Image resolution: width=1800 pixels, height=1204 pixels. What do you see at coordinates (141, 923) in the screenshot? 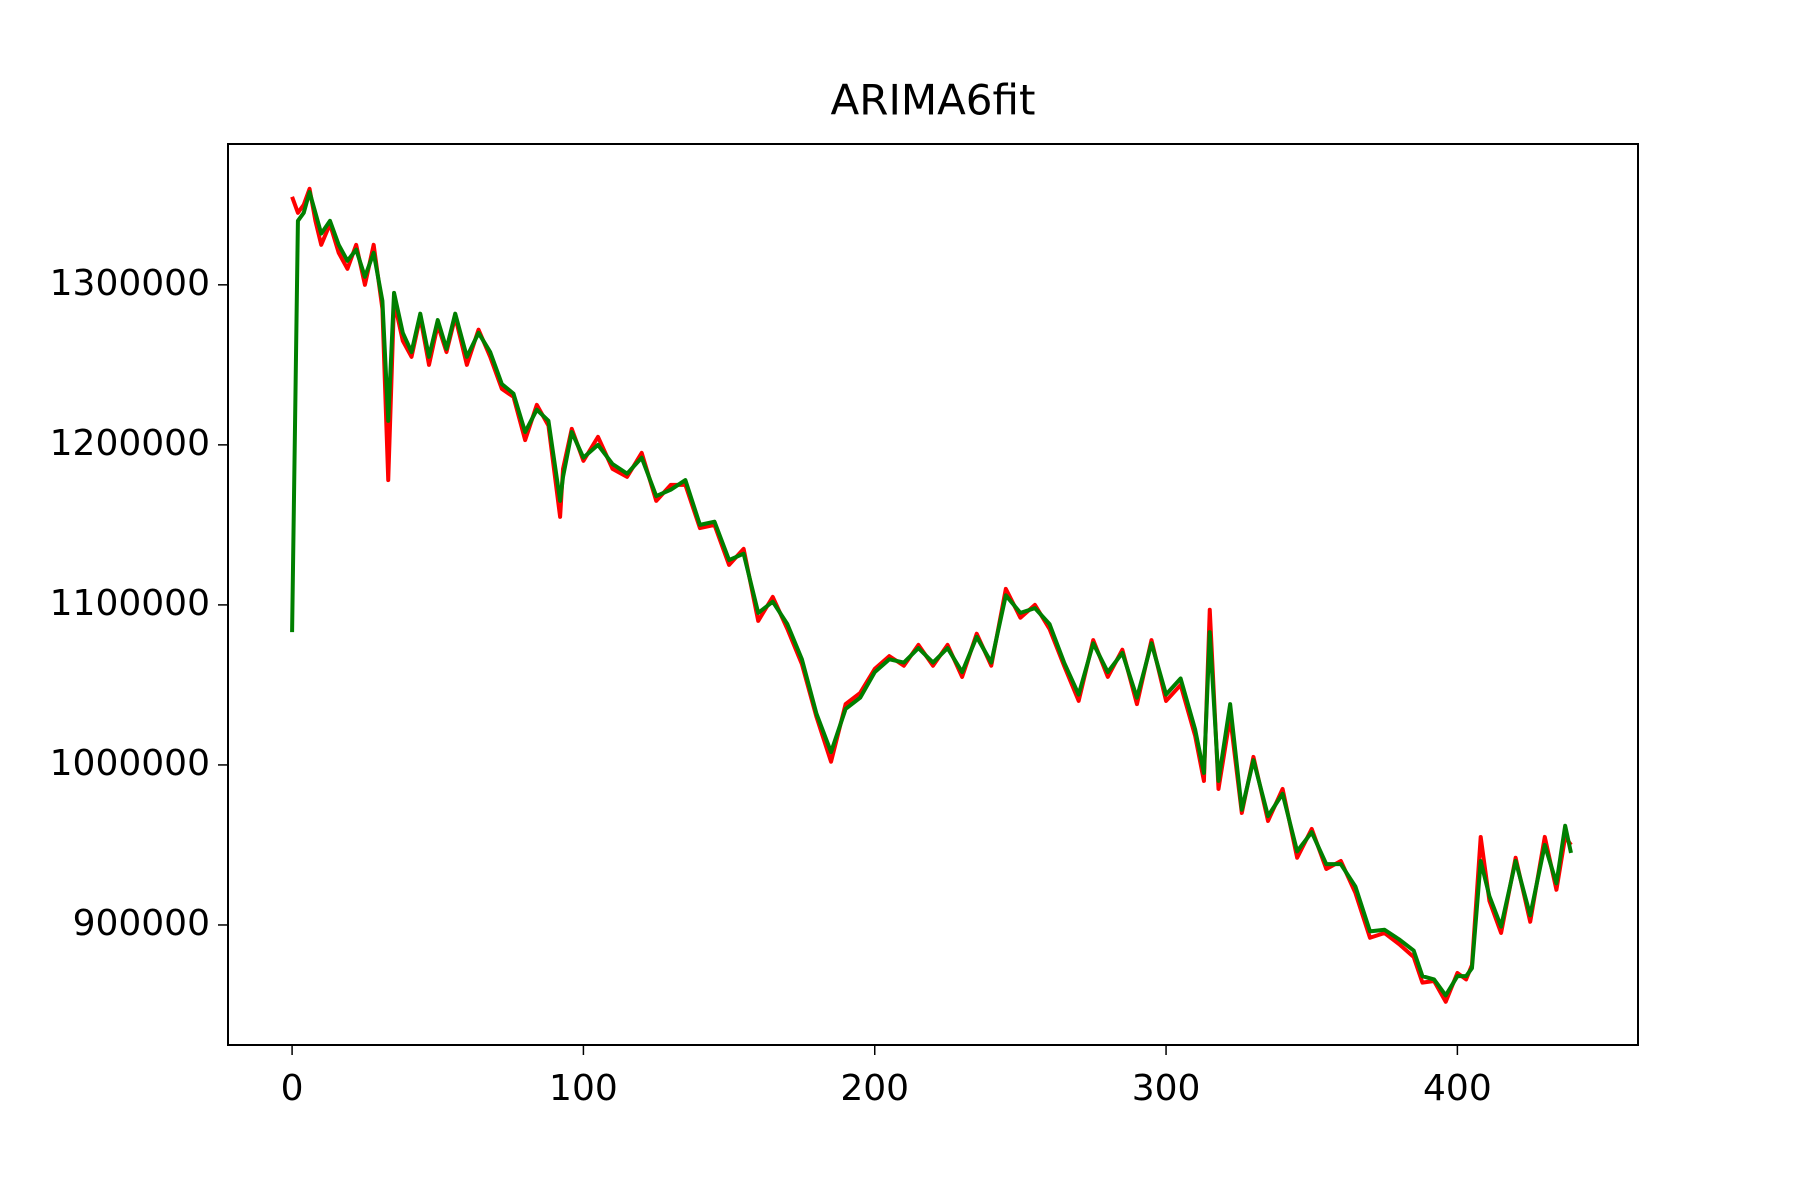
I see `y-tick-label: 900000` at bounding box center [141, 923].